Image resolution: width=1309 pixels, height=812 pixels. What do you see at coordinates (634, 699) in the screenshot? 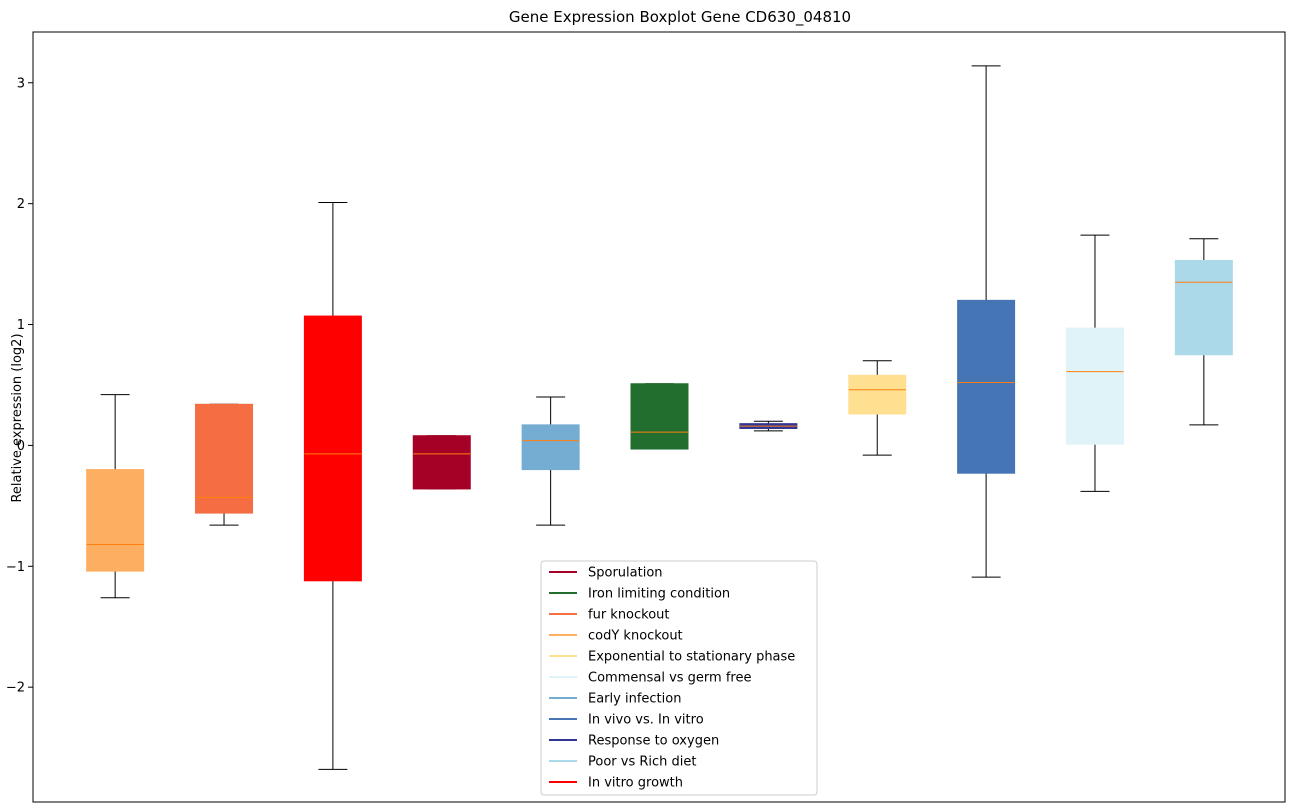
I see `legend-label: Early infection` at bounding box center [634, 699].